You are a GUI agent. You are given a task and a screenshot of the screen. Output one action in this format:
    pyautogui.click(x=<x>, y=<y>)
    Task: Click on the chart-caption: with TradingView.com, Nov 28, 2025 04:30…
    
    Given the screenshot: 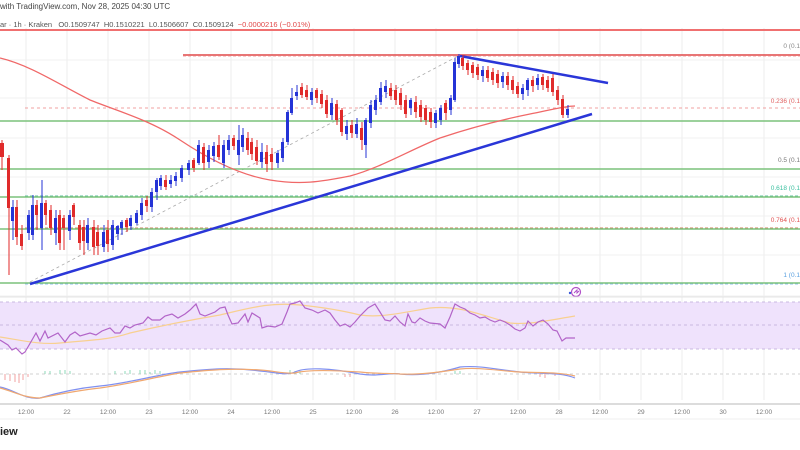 What is the action you would take?
    pyautogui.click(x=85, y=6)
    